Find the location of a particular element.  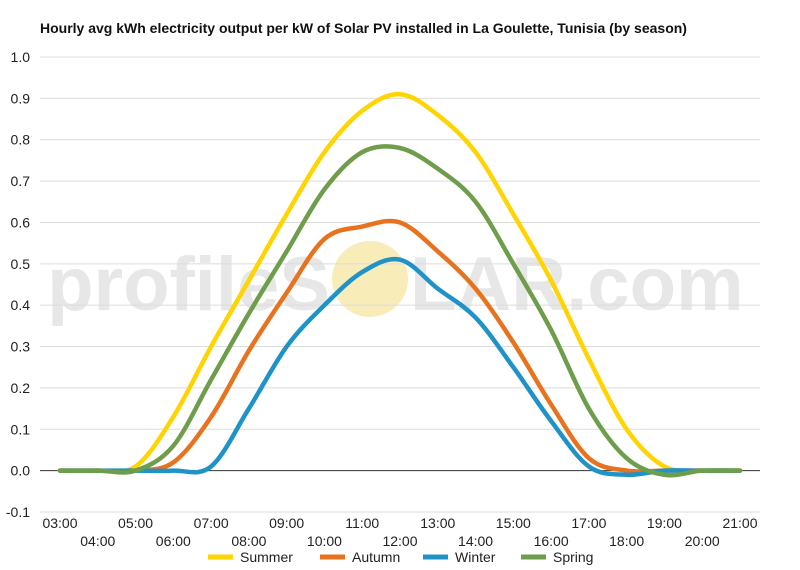

x-tick-label: 21:00 is located at coordinates (739, 523).